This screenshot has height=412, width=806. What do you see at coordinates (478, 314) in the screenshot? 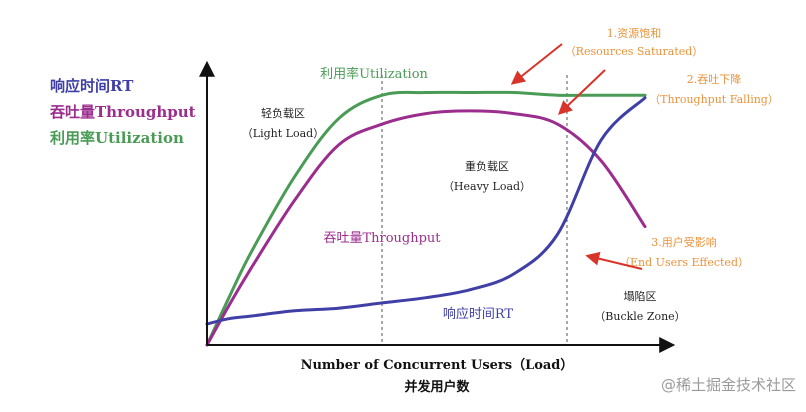
I see `series-label-response-time: 响应时间RT` at bounding box center [478, 314].